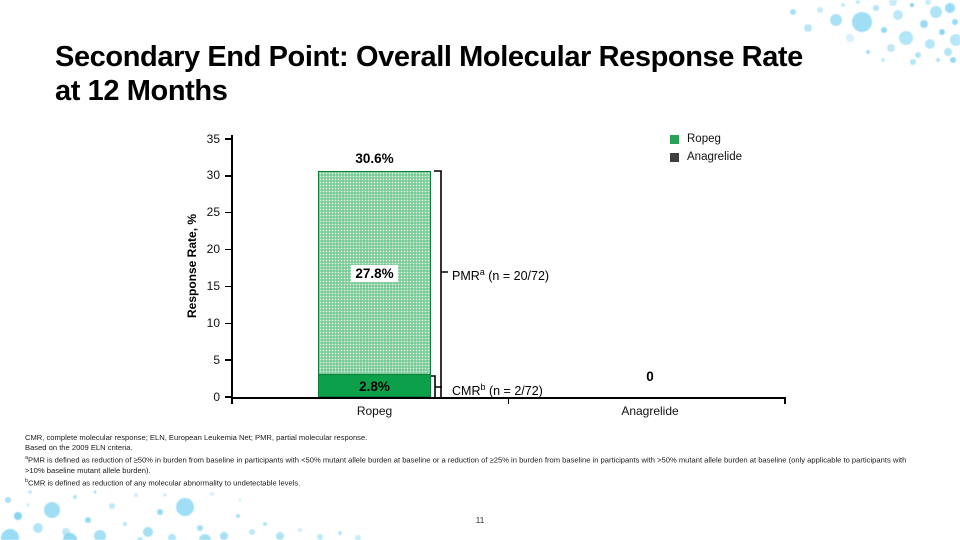 The width and height of the screenshot is (960, 540). I want to click on legend-item-ropeg: Ropeg, so click(706, 139).